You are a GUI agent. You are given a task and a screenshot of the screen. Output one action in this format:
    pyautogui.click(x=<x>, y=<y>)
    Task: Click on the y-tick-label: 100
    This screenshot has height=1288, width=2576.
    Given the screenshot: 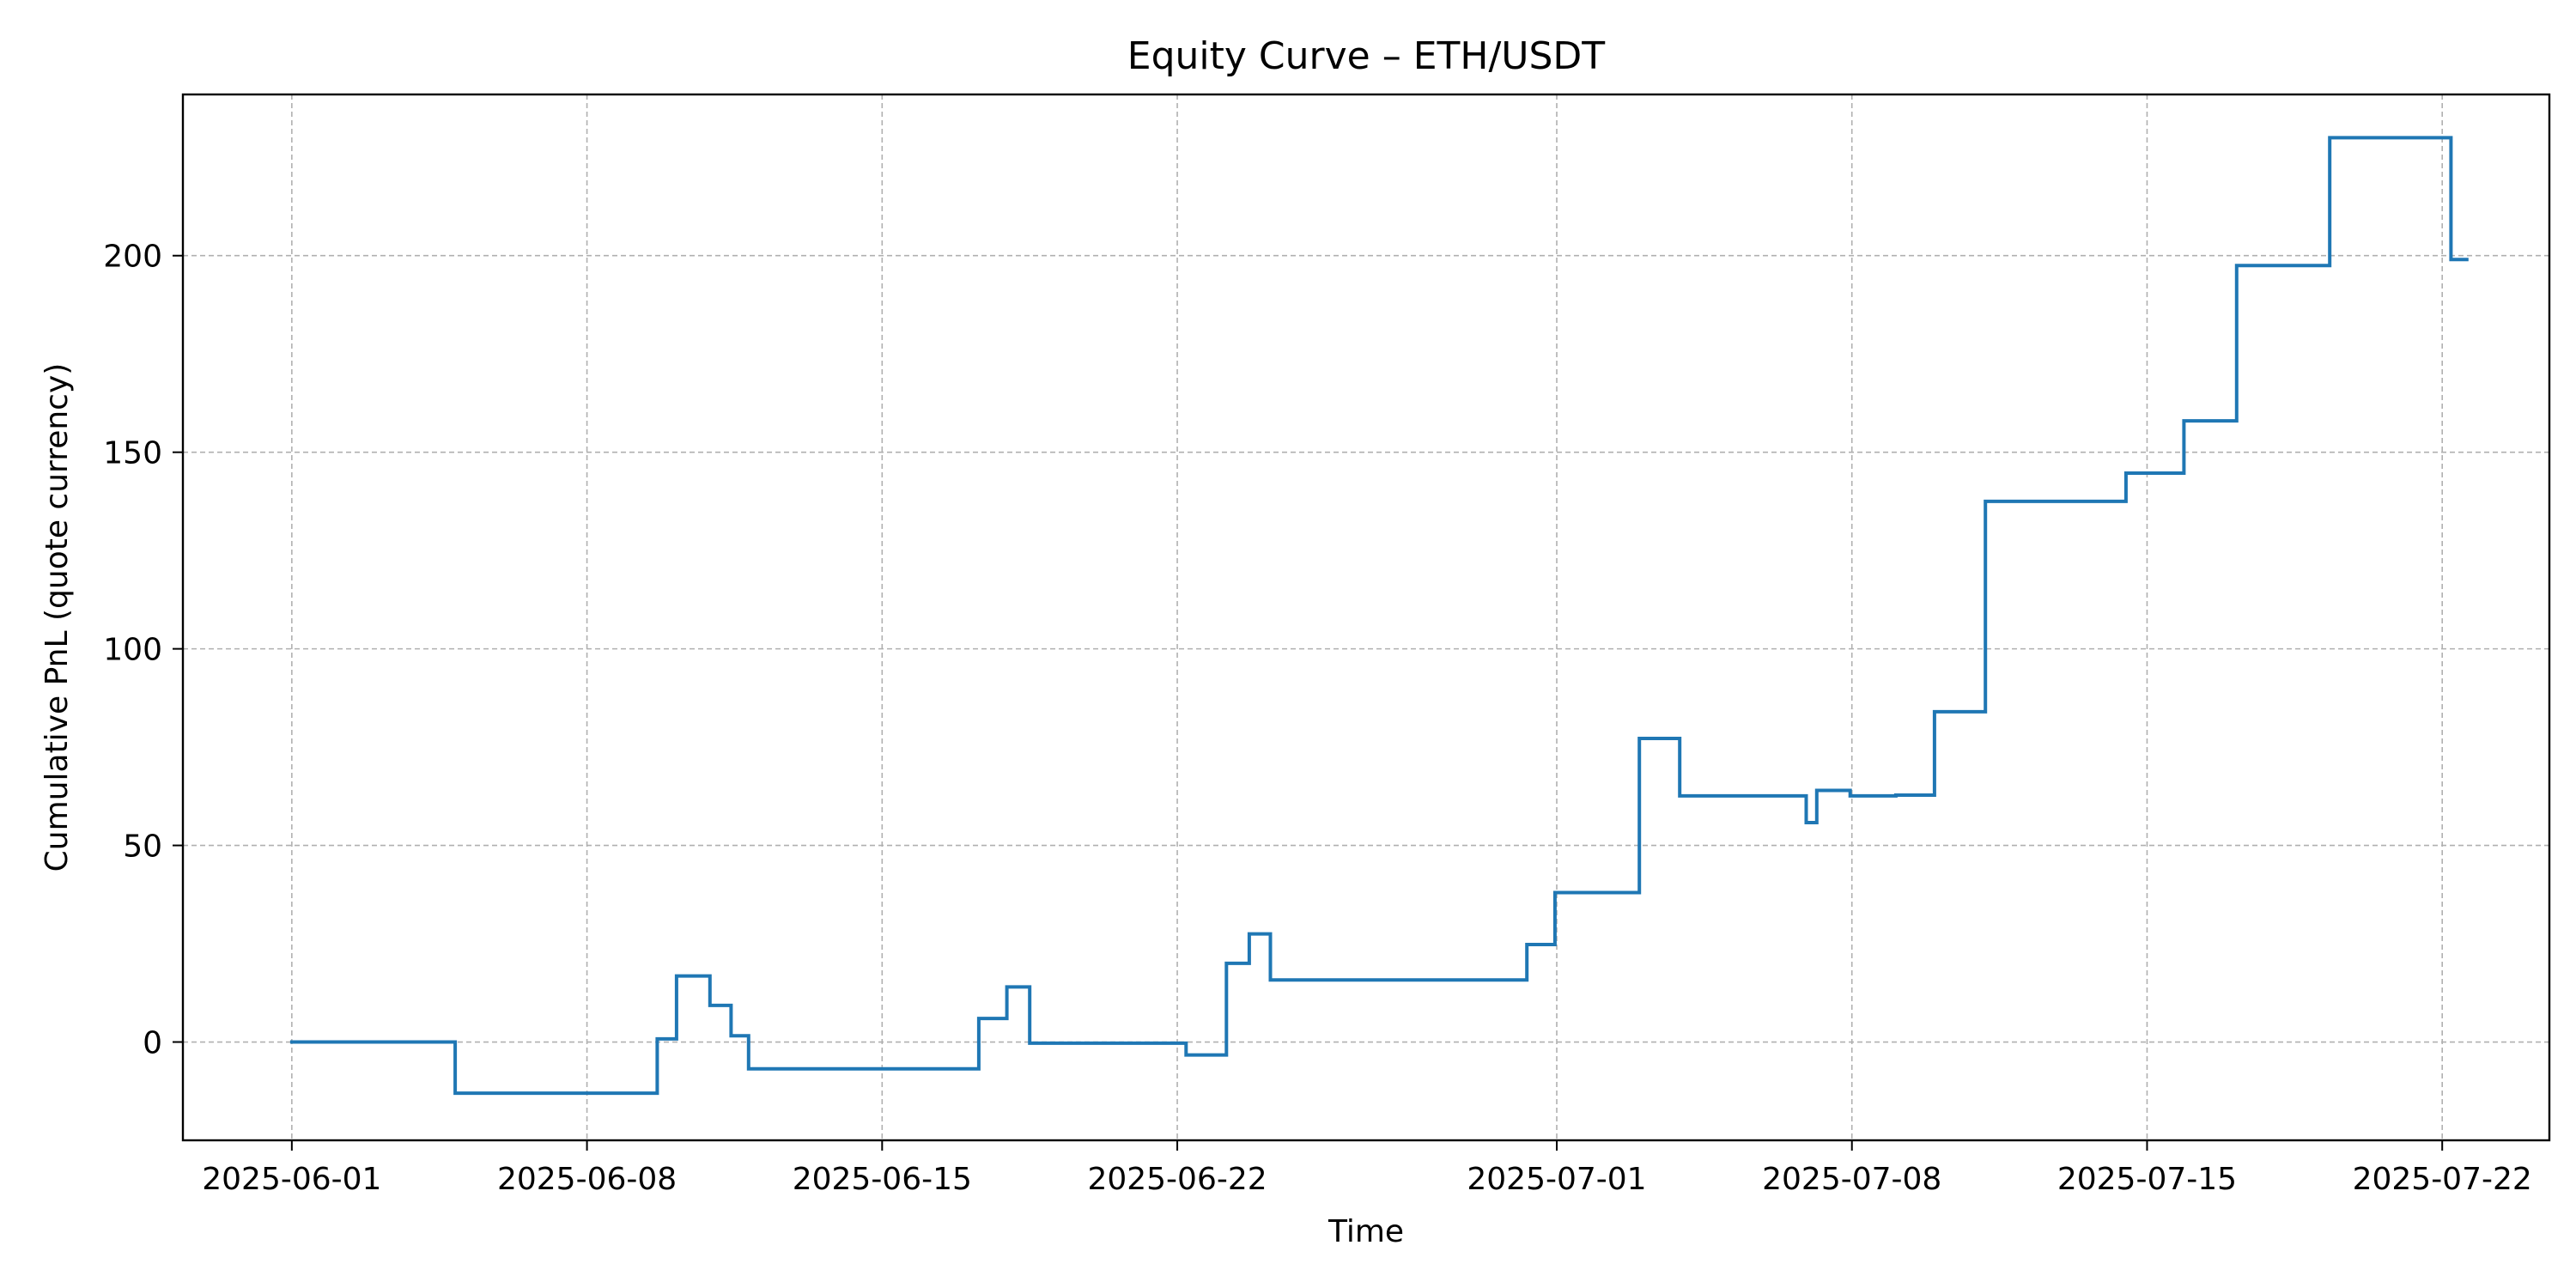 What is the action you would take?
    pyautogui.click(x=132, y=651)
    